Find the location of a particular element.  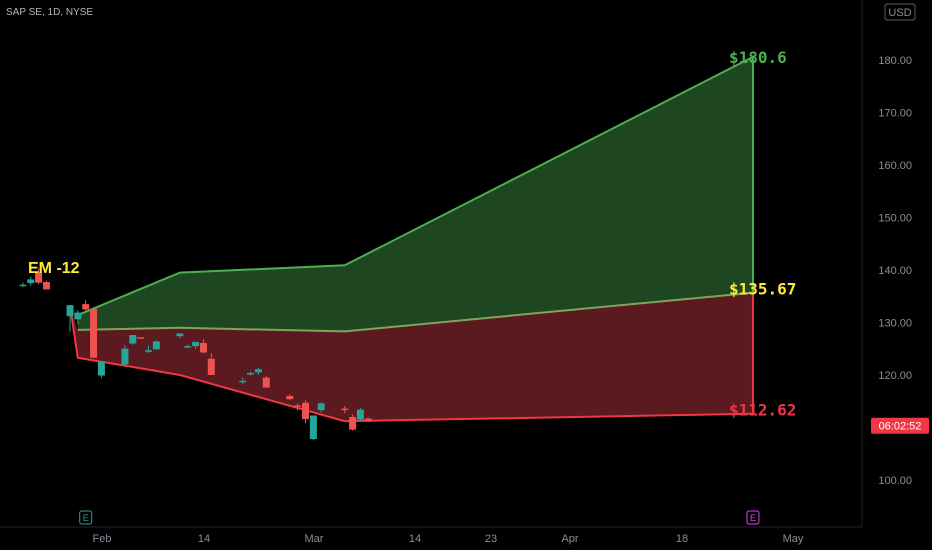

time-tick-label: Feb is located at coordinates (102, 539).